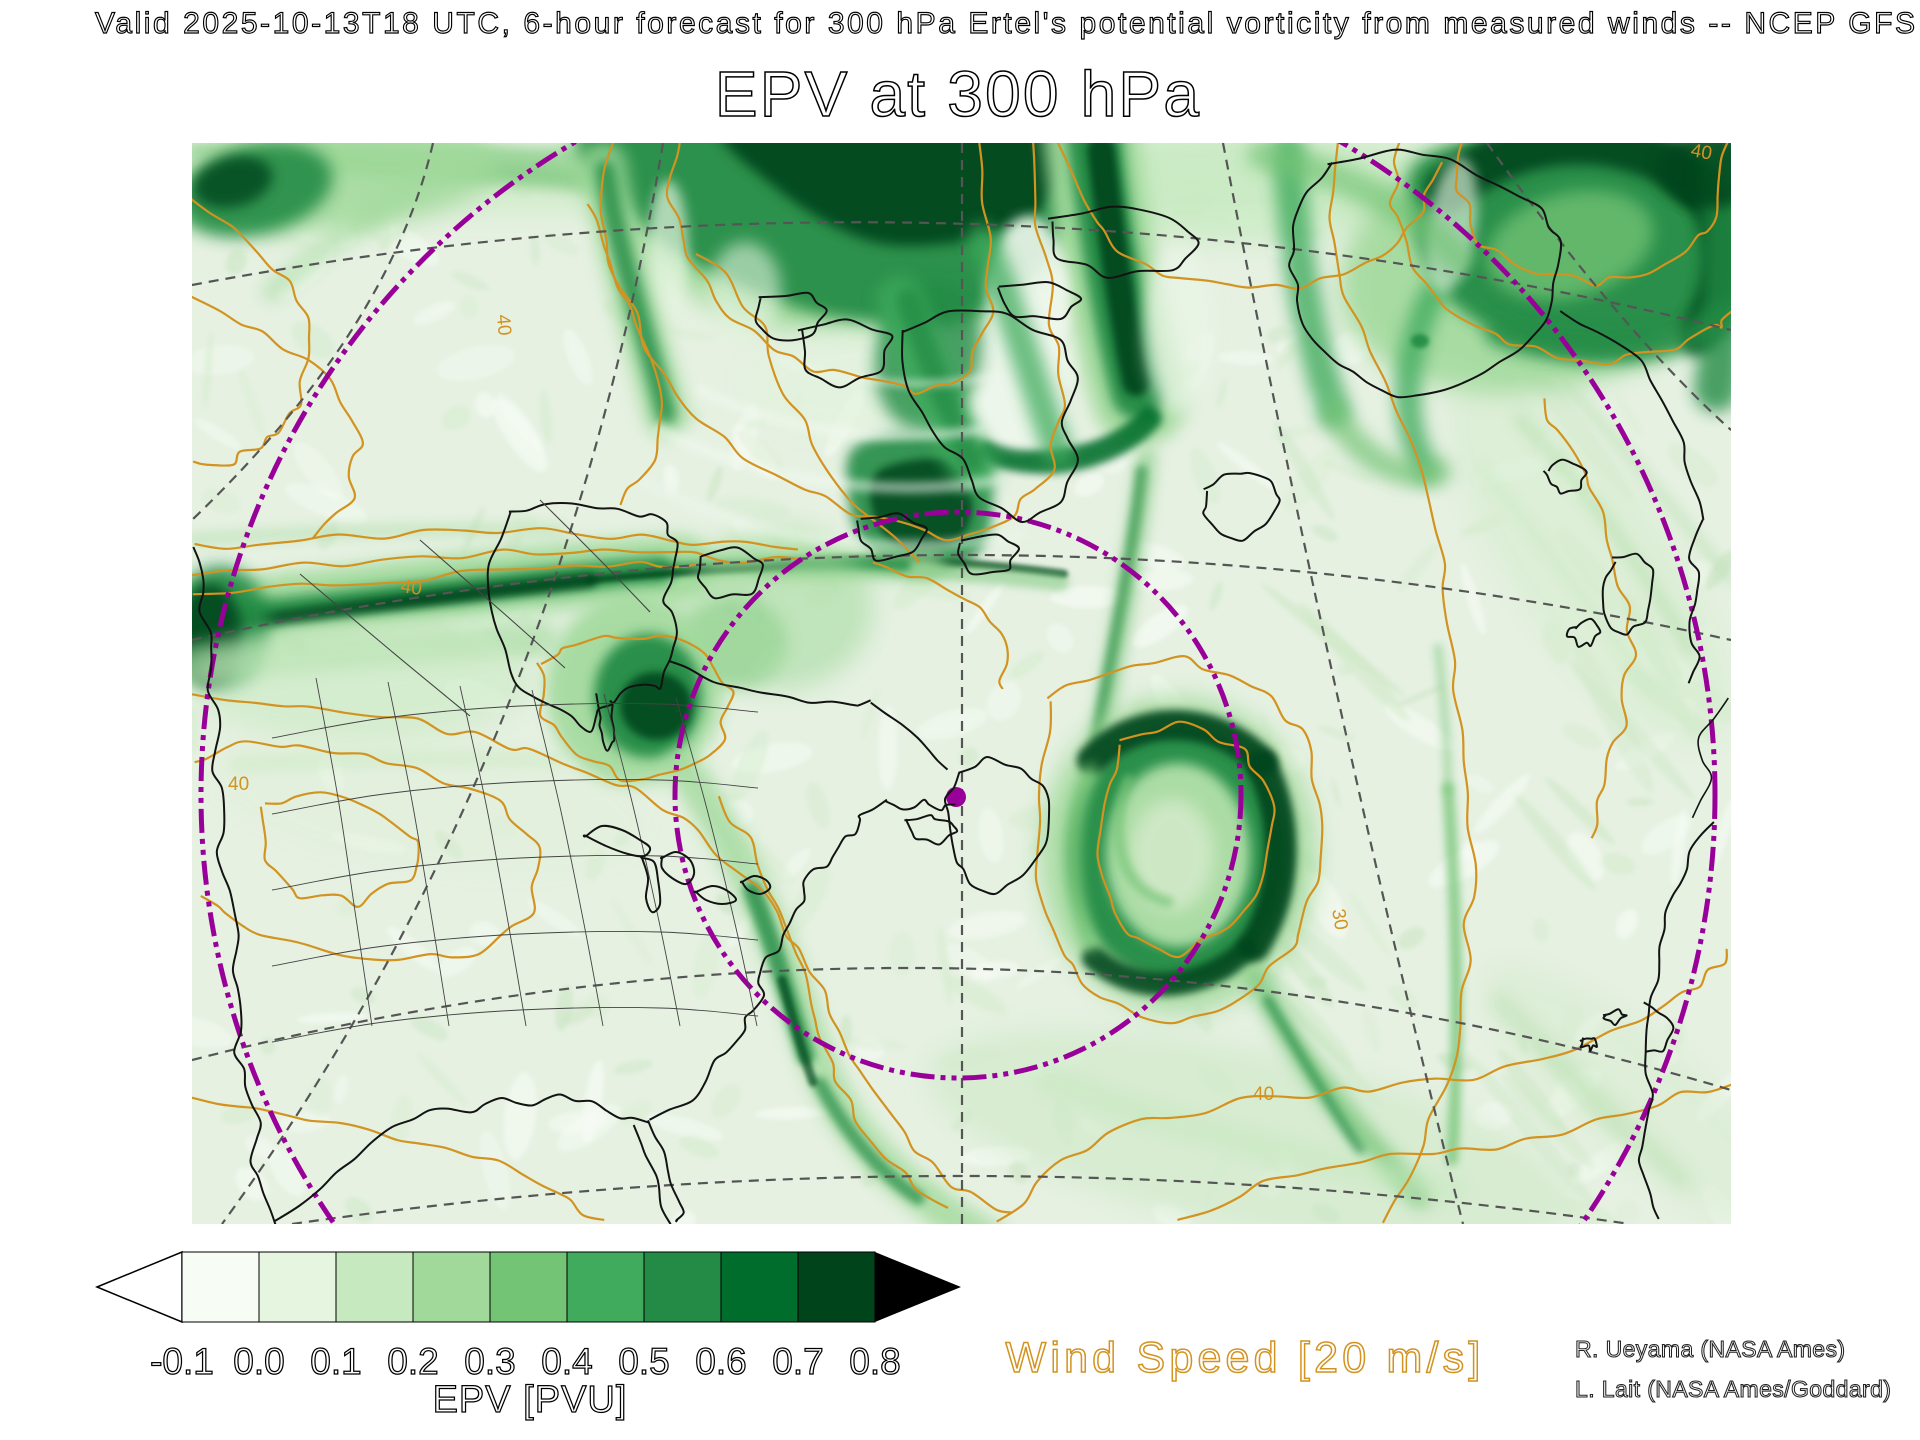 This screenshot has height=1440, width=1920. I want to click on svg-text: EPV at 300 hPa, so click(958, 94).